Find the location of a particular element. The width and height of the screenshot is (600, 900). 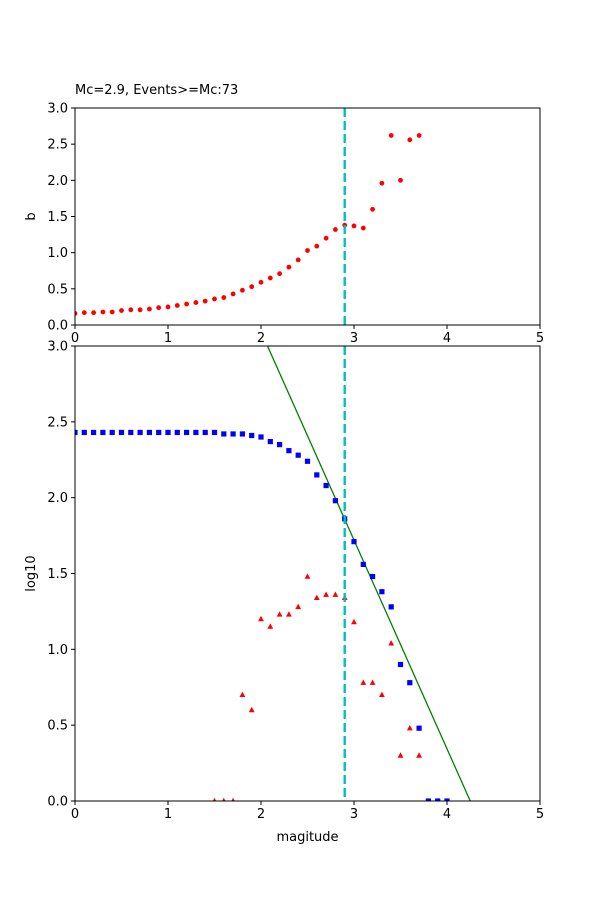

y-axis-label: log10 is located at coordinates (31, 573).